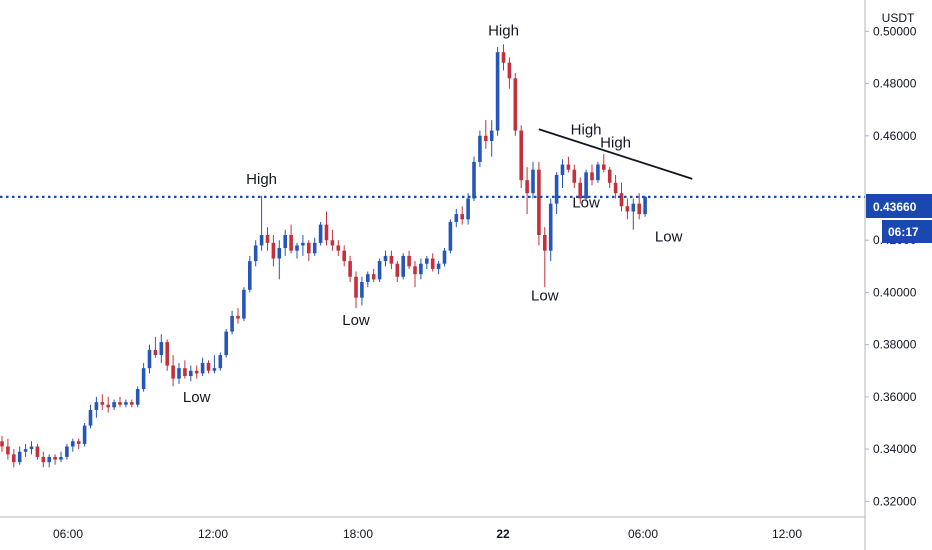 The image size is (932, 550). I want to click on x-axis-ticks: 06:00 12:00 18:00 22 06:00 12:00, so click(427, 534).